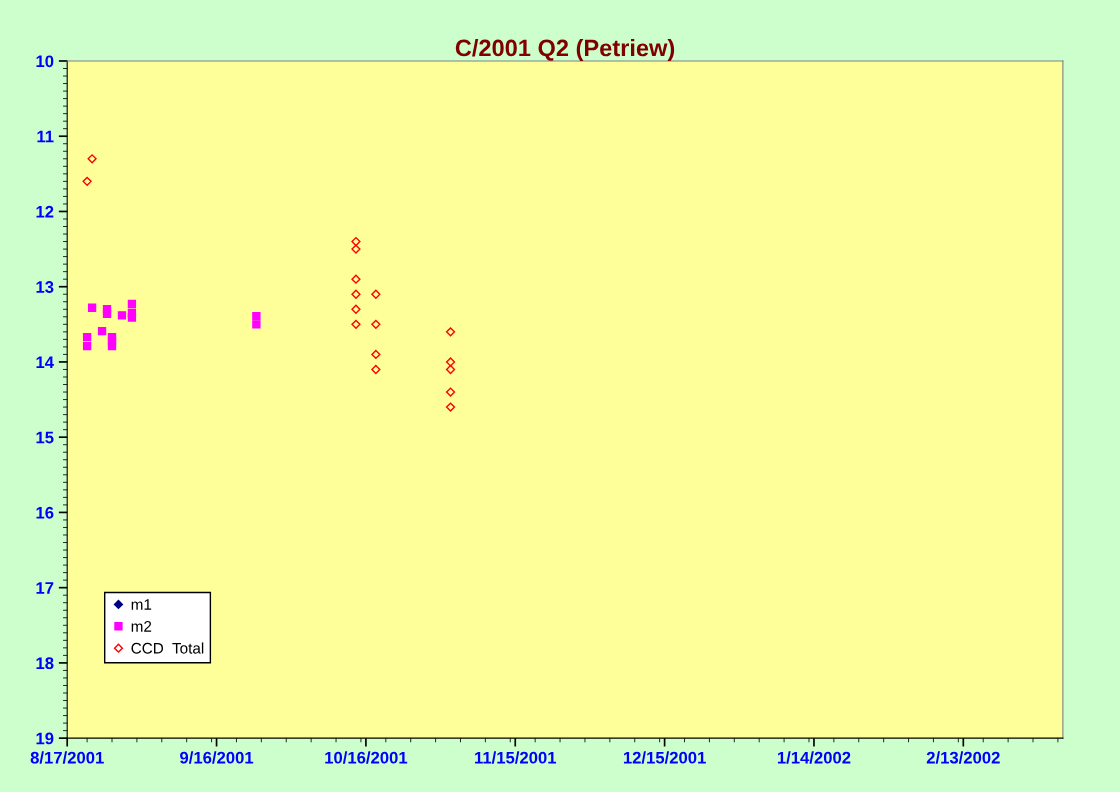 The height and width of the screenshot is (792, 1120). What do you see at coordinates (963, 757) in the screenshot?
I see `x-tick-label: 2/13/2002` at bounding box center [963, 757].